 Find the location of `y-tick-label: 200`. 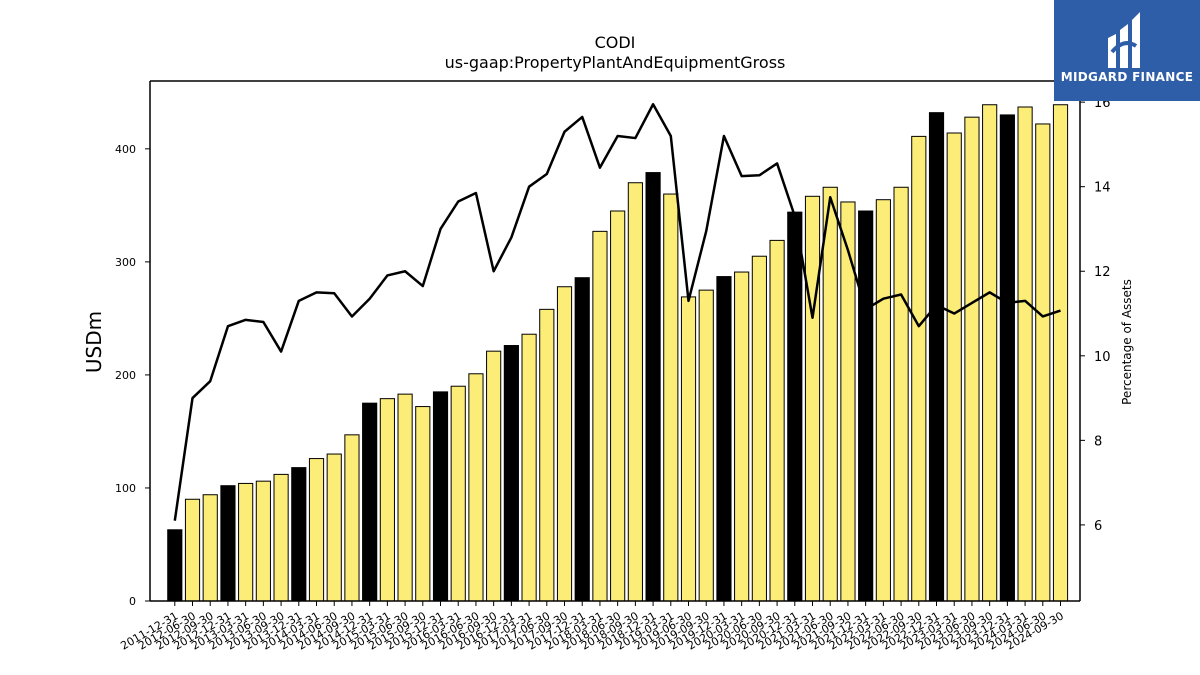

y-tick-label: 200 is located at coordinates (125, 375).